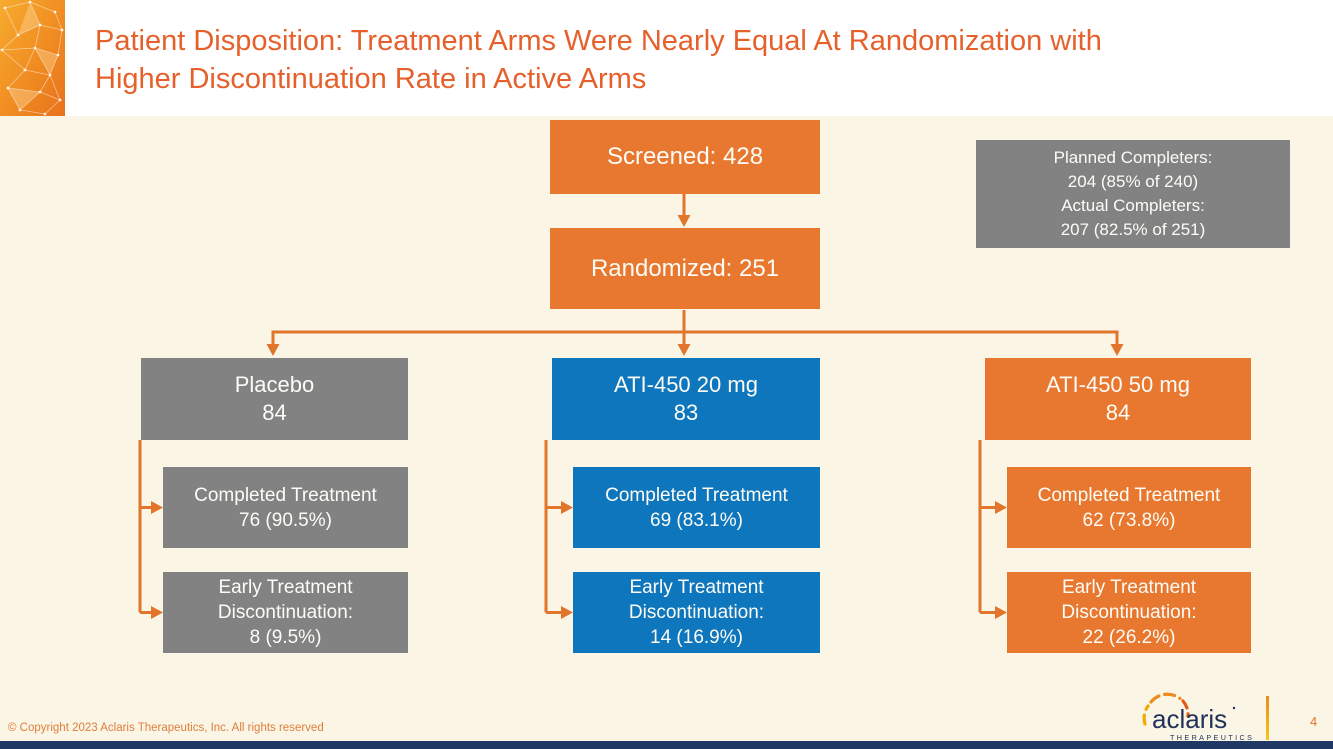 Image resolution: width=1333 pixels, height=749 pixels. I want to click on randomized-label: Randomized: 251, so click(685, 268).